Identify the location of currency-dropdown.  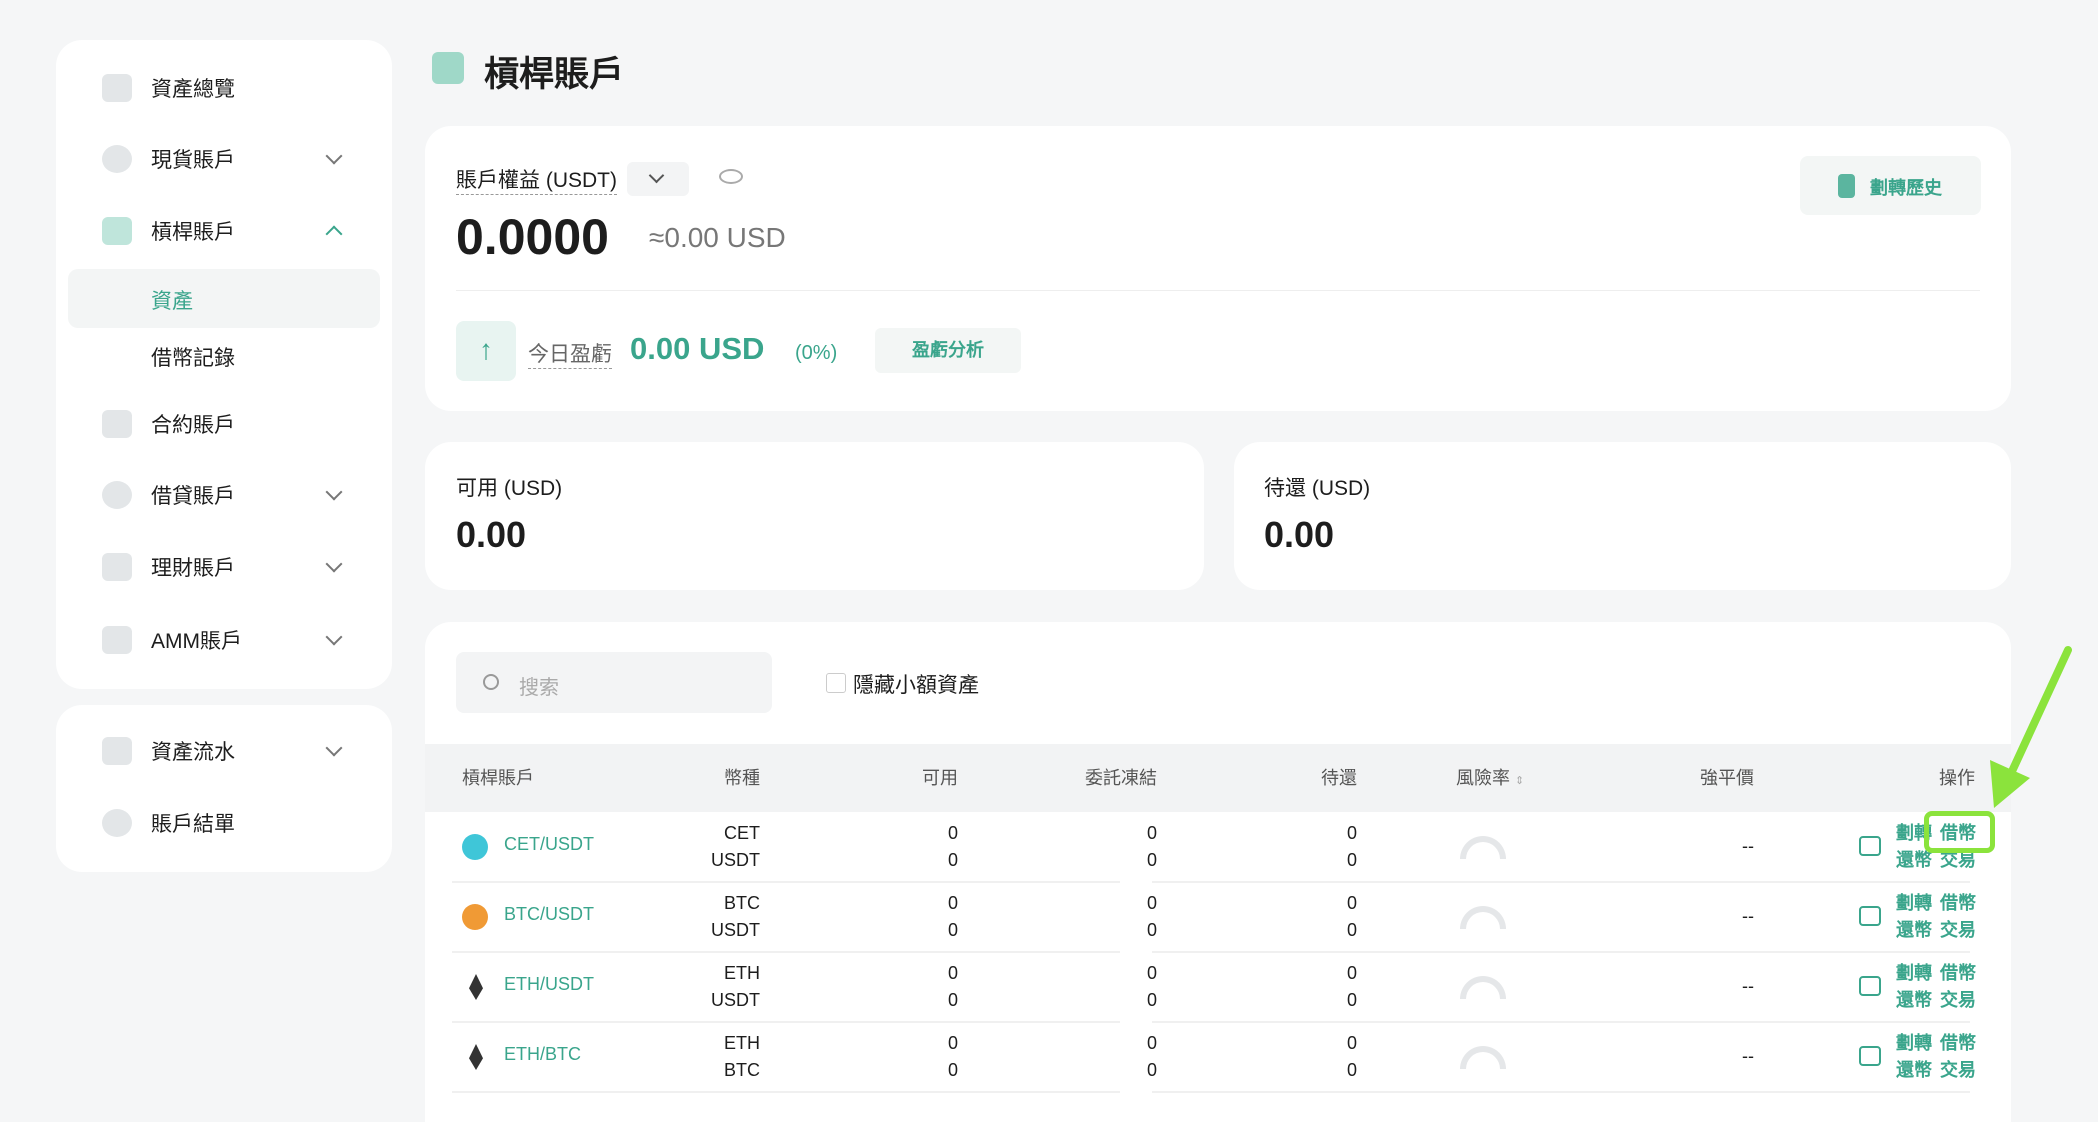
(658, 179).